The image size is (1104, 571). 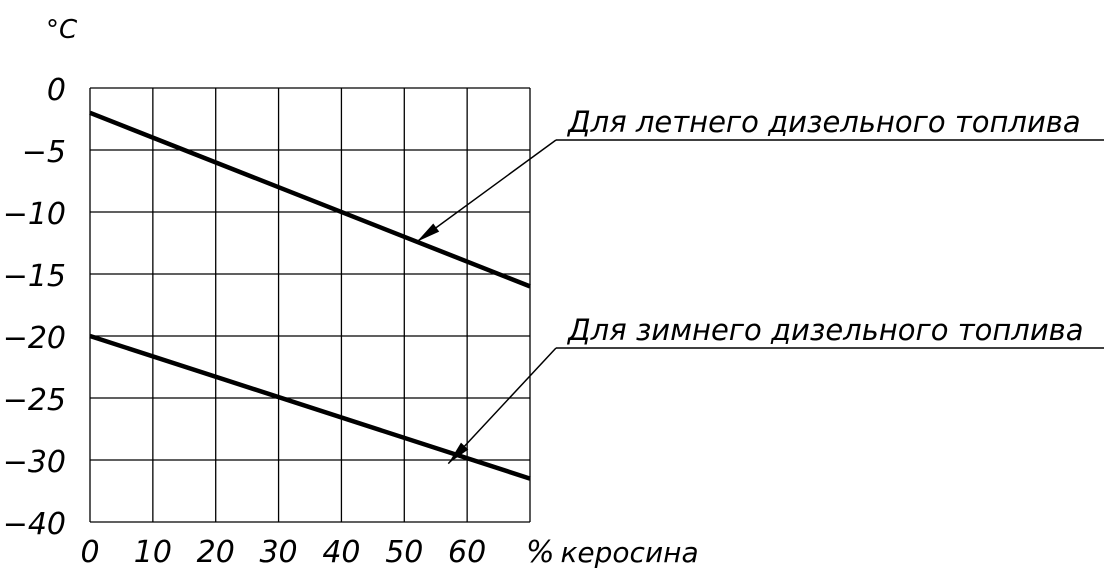 I want to click on y-axis-unit-label: °C, so click(x=62, y=30).